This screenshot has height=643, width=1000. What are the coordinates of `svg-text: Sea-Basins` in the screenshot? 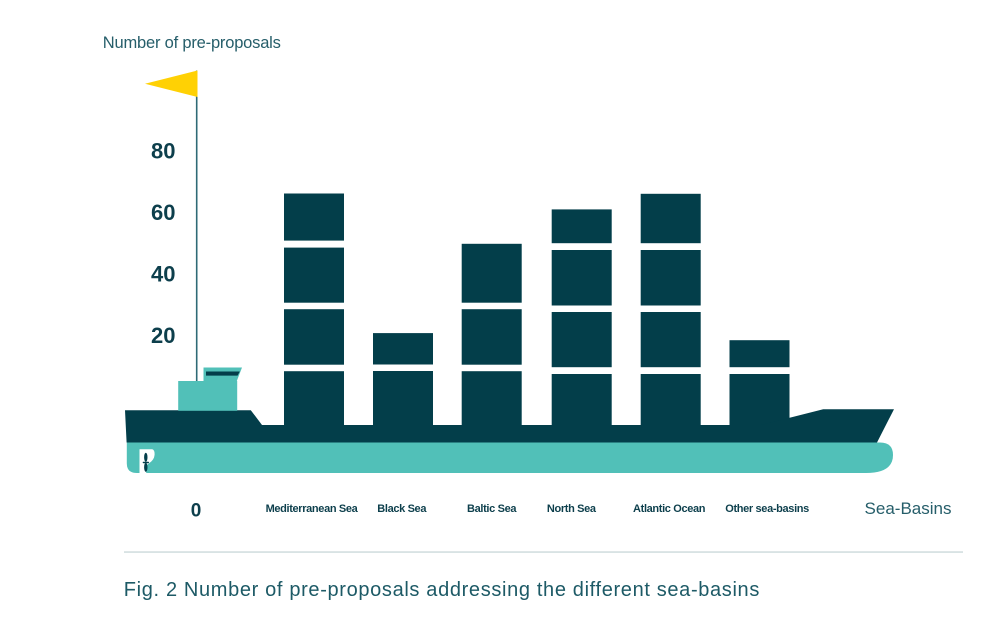 It's located at (908, 508).